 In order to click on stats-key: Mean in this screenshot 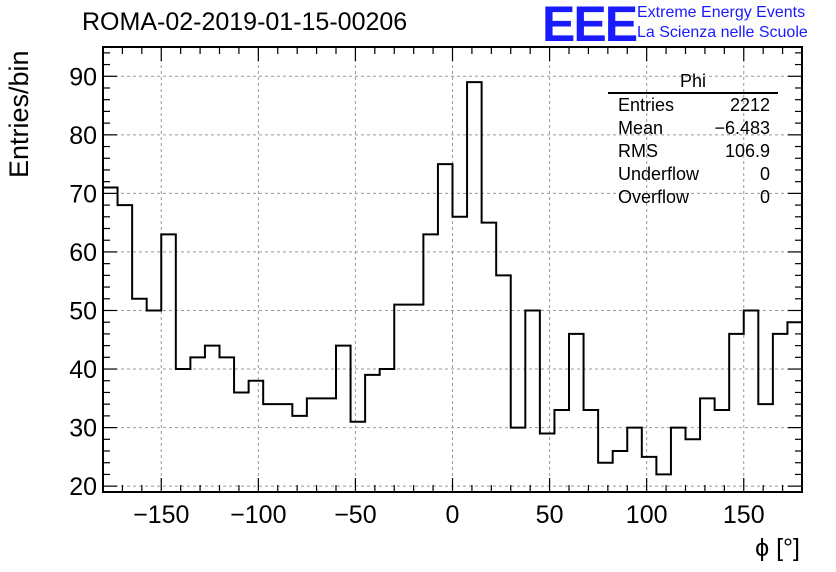, I will do `click(641, 128)`.